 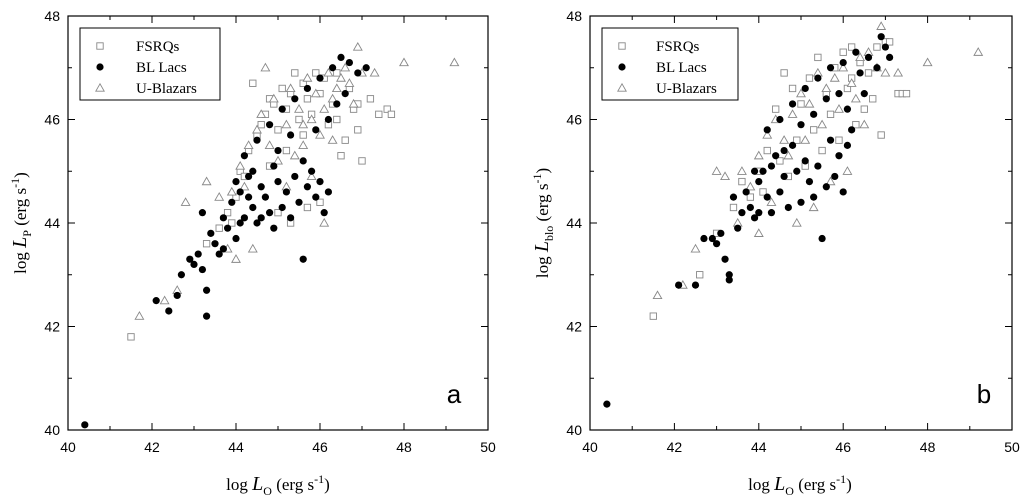 What do you see at coordinates (590, 447) in the screenshot?
I see `x-tick-label: 40` at bounding box center [590, 447].